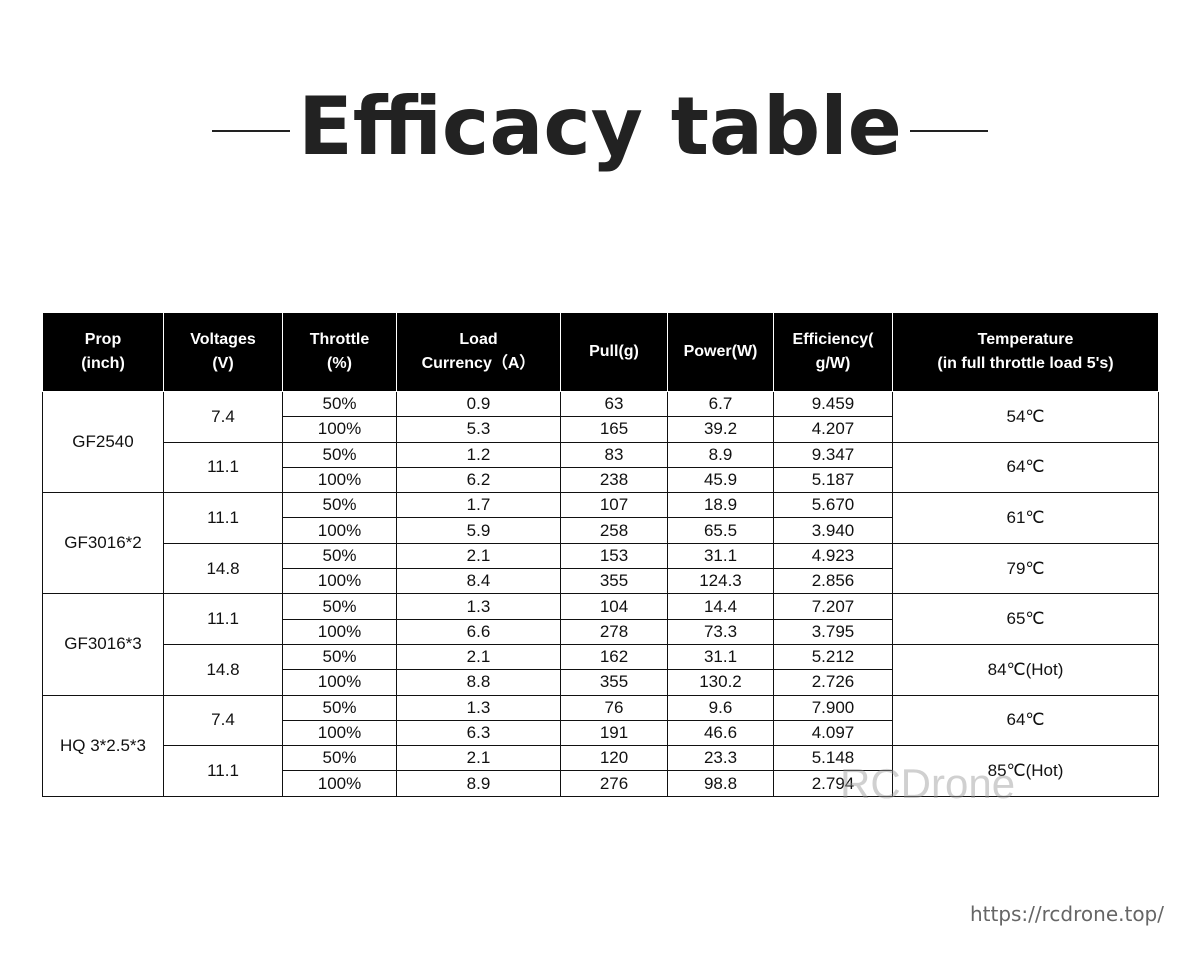 This screenshot has width=1200, height=961. I want to click on table-row: 14.8 50% 2.1 153 31.1 4.923 79℃, so click(601, 568).